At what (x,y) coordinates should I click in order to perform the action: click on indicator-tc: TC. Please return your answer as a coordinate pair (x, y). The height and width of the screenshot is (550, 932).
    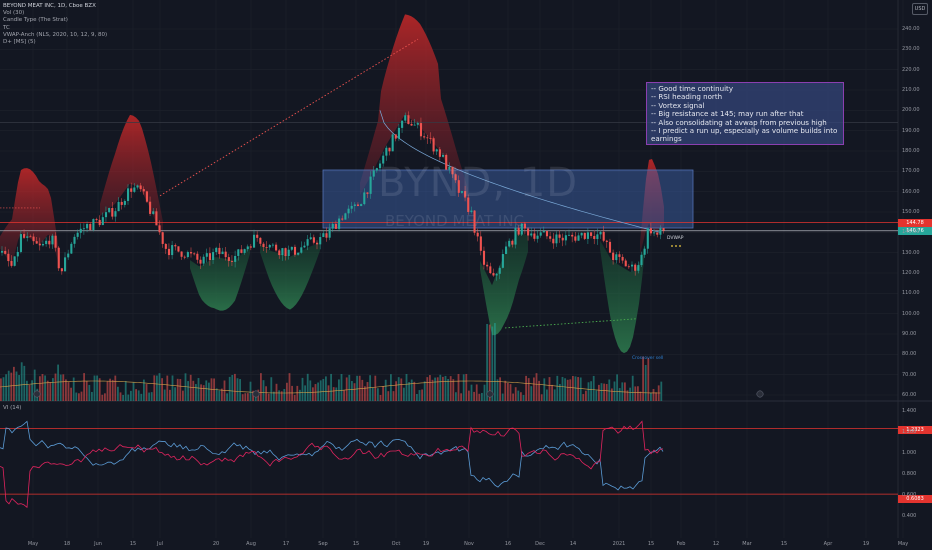
    Looking at the image, I should click on (6, 27).